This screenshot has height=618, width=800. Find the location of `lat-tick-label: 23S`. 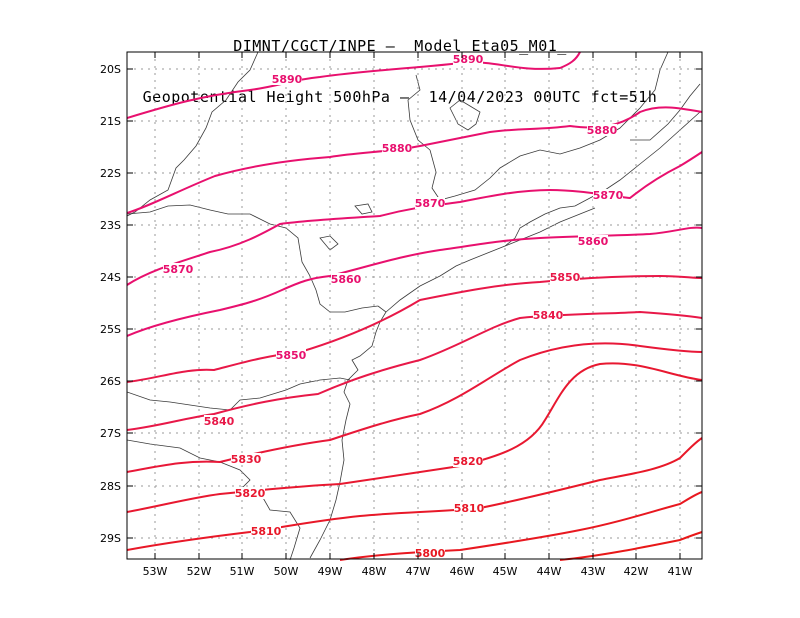

lat-tick-label: 23S is located at coordinates (110, 225).